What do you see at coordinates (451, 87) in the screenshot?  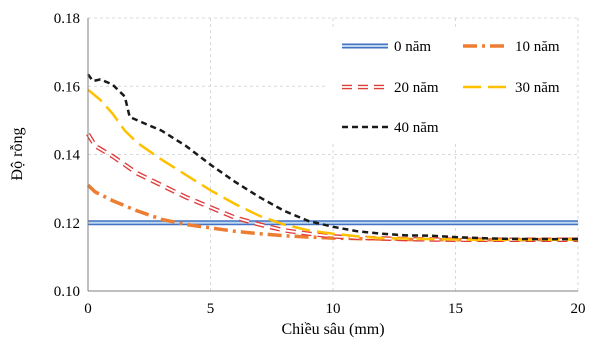 I see `legend: 0 năm 10 năm 20 năm 30 năm 40 năm` at bounding box center [451, 87].